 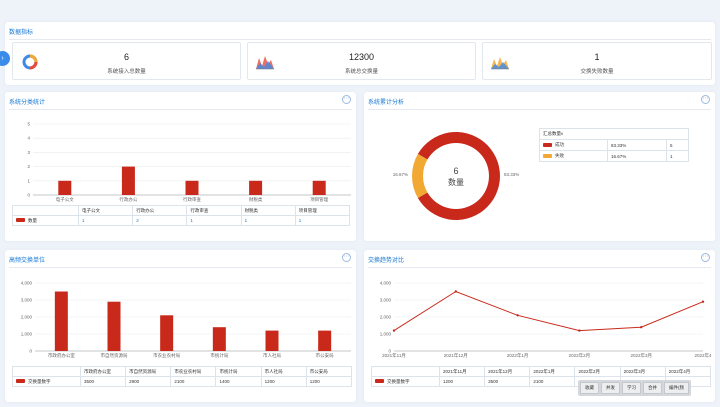 I want to click on legend-value: 5, so click(x=677, y=145).